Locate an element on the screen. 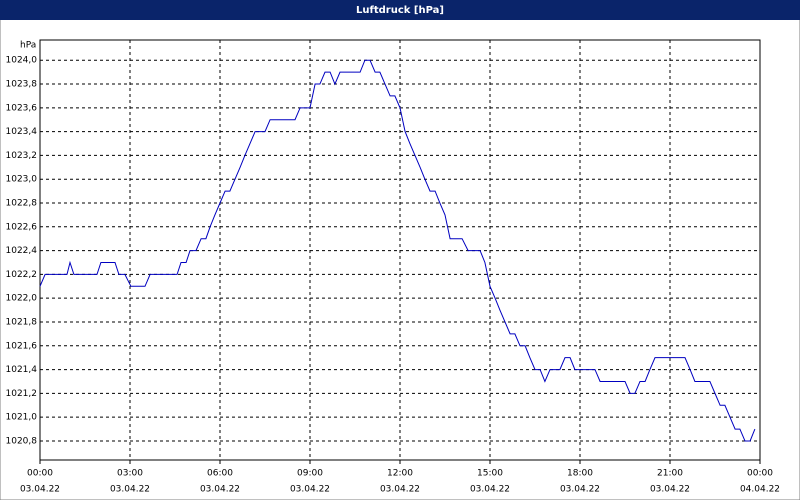  y-tick-label: 1020,8 is located at coordinates (22, 441).